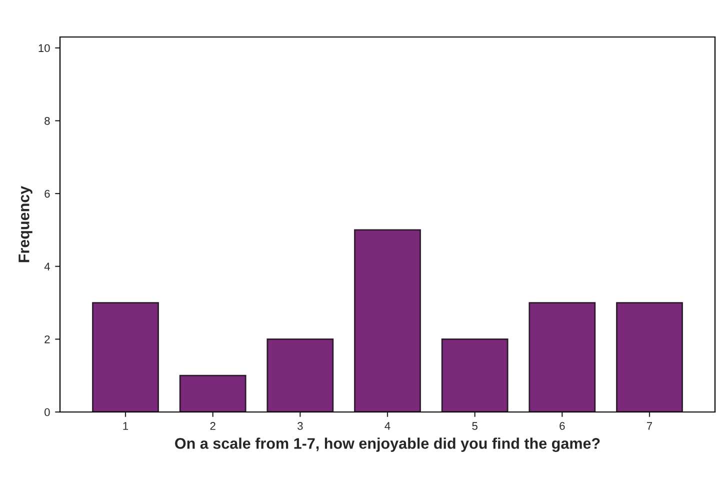 The width and height of the screenshot is (726, 487). I want to click on y-tick-label: 8, so click(47, 121).